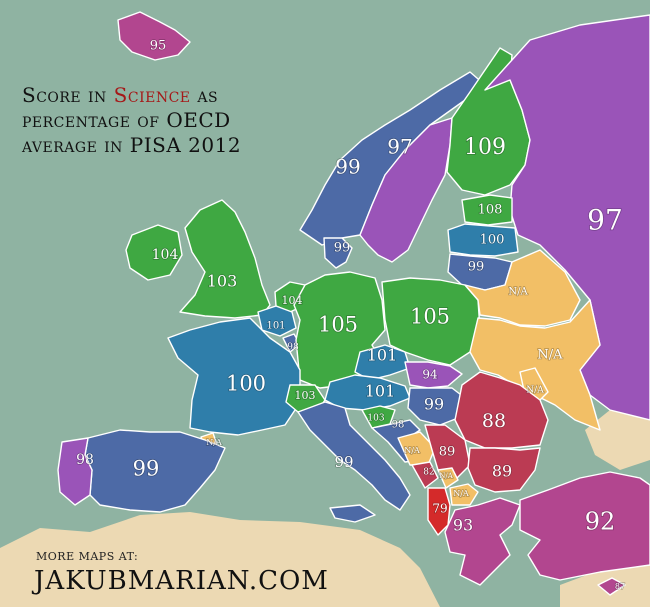 The image size is (650, 607). I want to click on country-portugal, so click(75, 471).